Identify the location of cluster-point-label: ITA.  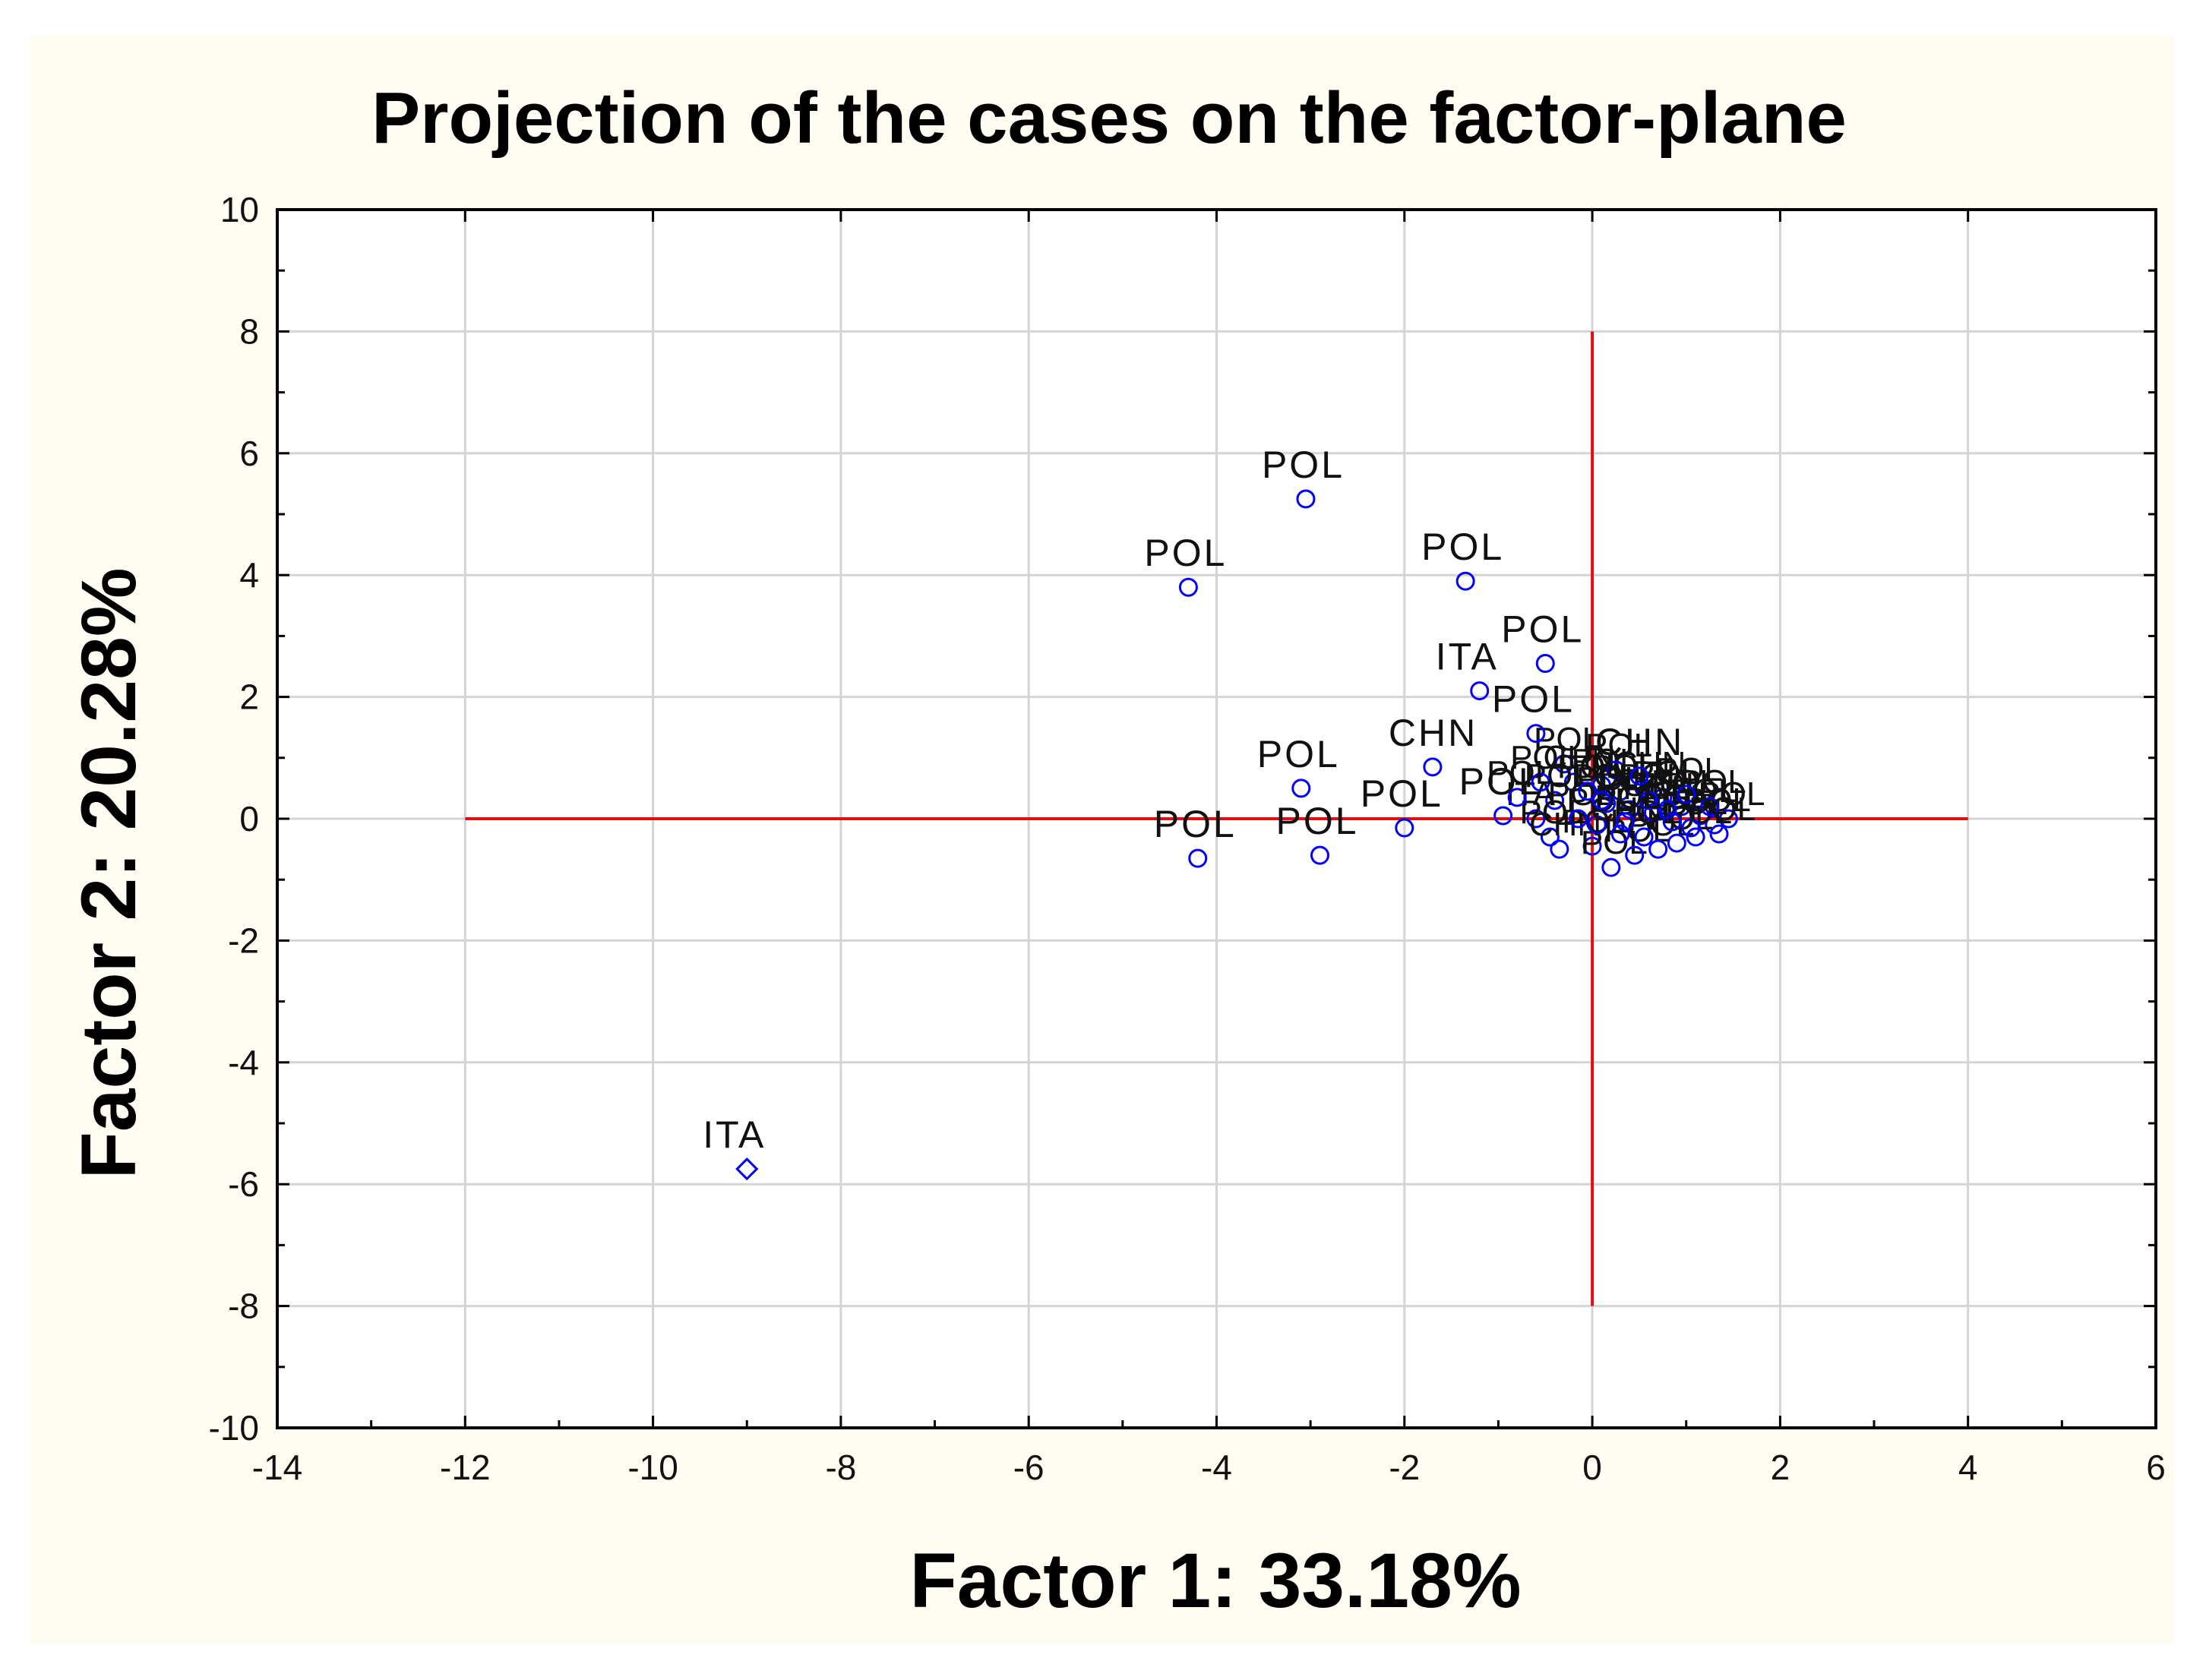
(1531, 794).